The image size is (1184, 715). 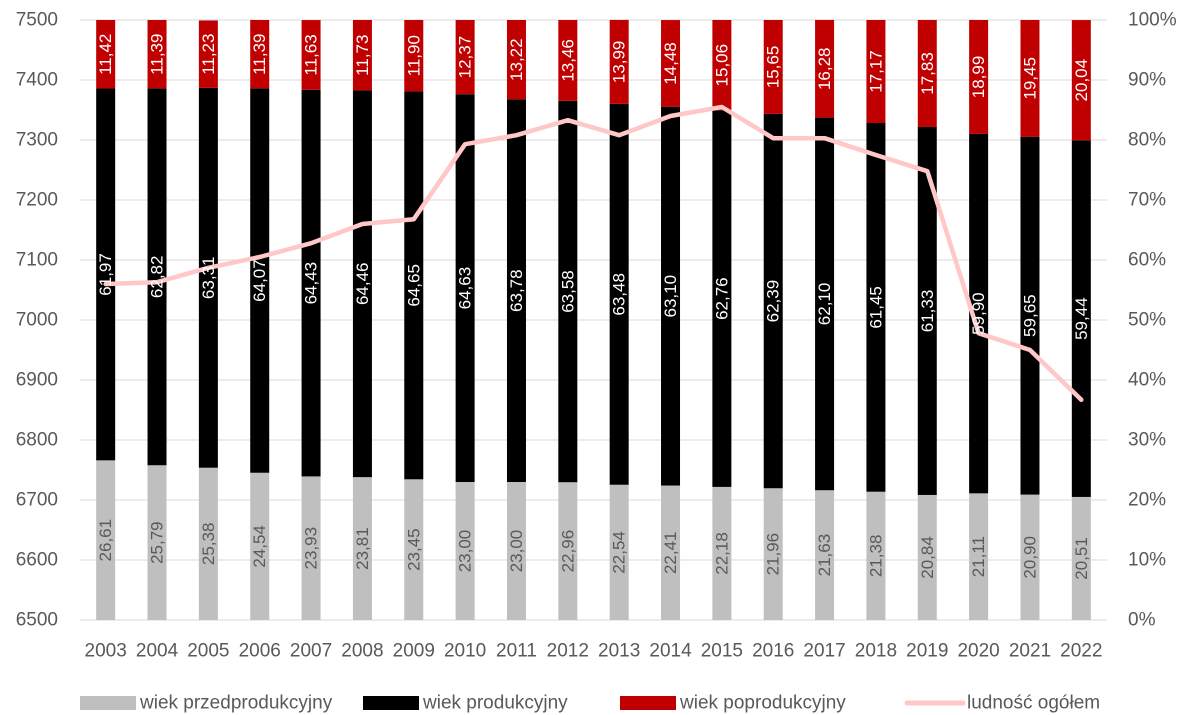 I want to click on data-label: 22,41, so click(x=670, y=552).